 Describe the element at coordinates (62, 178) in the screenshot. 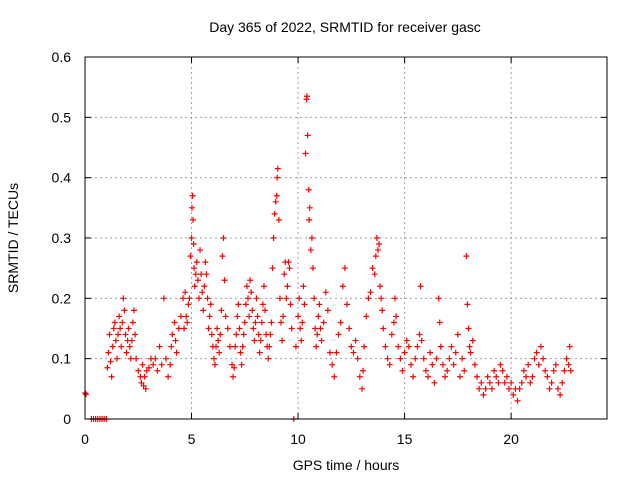

I see `y-tick-label: 0.4` at that location.